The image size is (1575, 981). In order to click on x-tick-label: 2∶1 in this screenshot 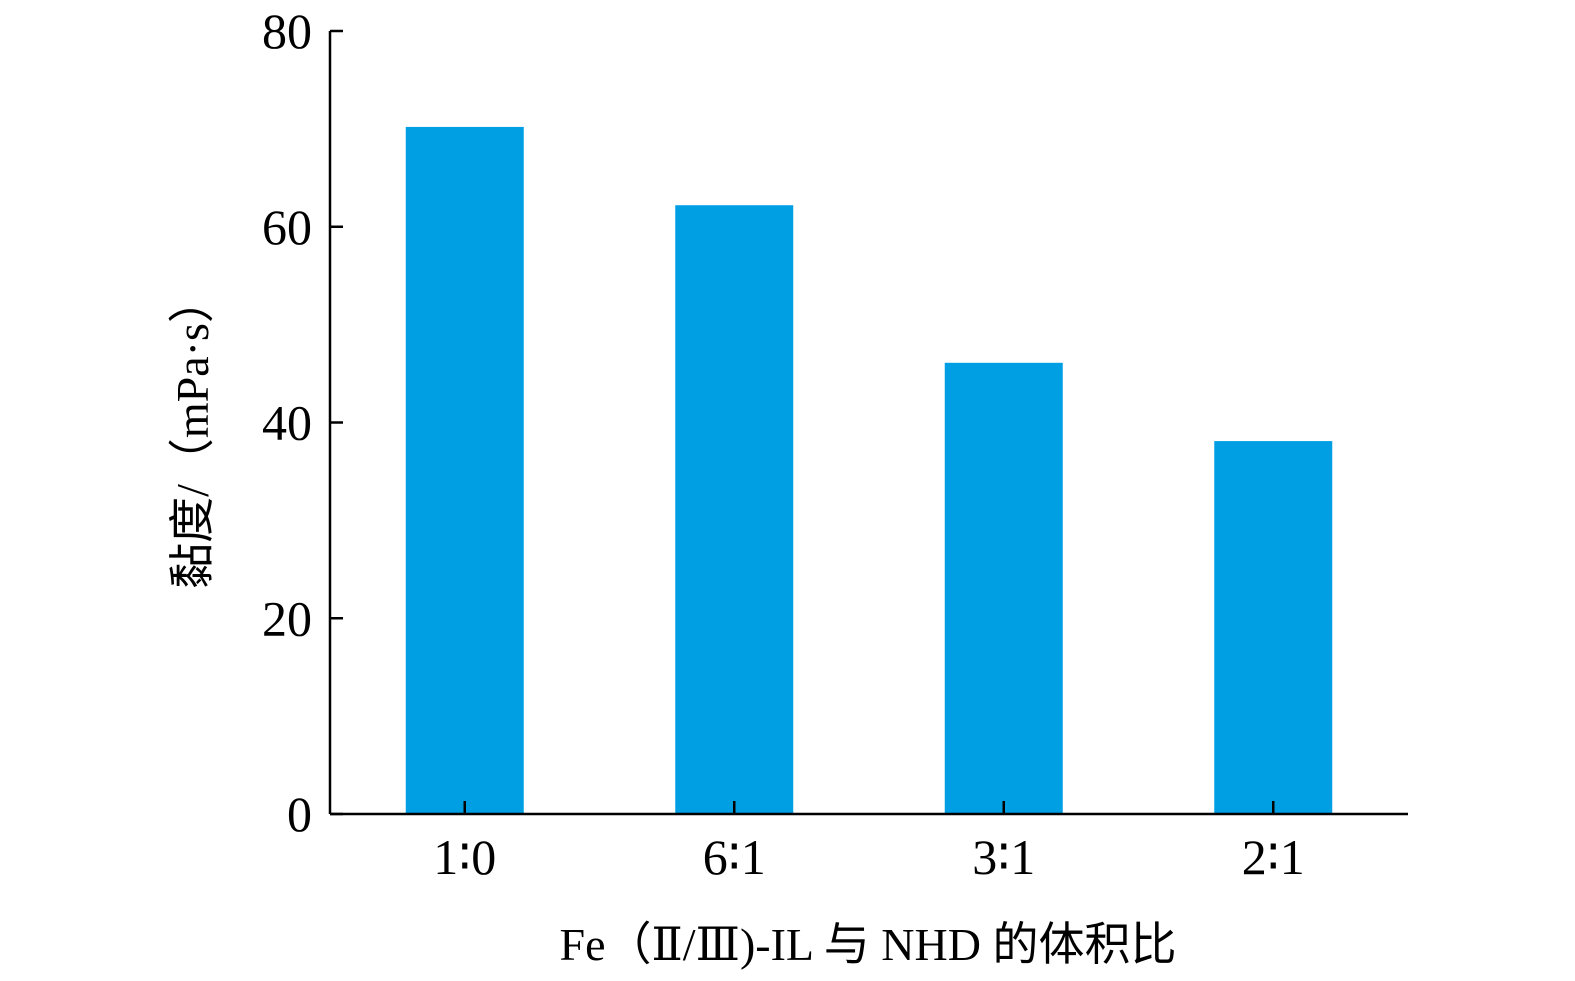, I will do `click(1273, 857)`.